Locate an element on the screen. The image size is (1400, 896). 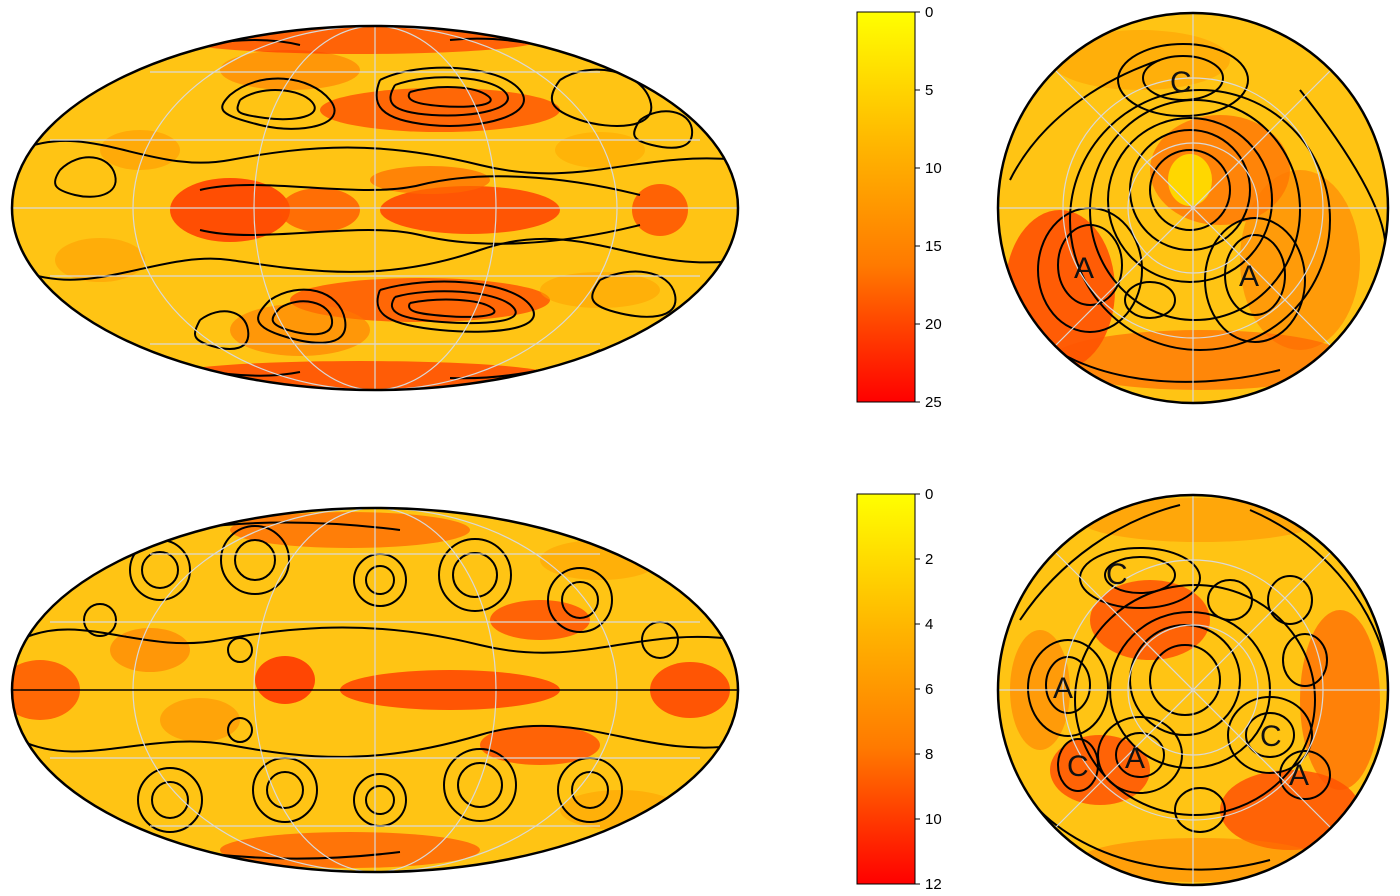
polar-graticule-top is located at coordinates (1193, 208).